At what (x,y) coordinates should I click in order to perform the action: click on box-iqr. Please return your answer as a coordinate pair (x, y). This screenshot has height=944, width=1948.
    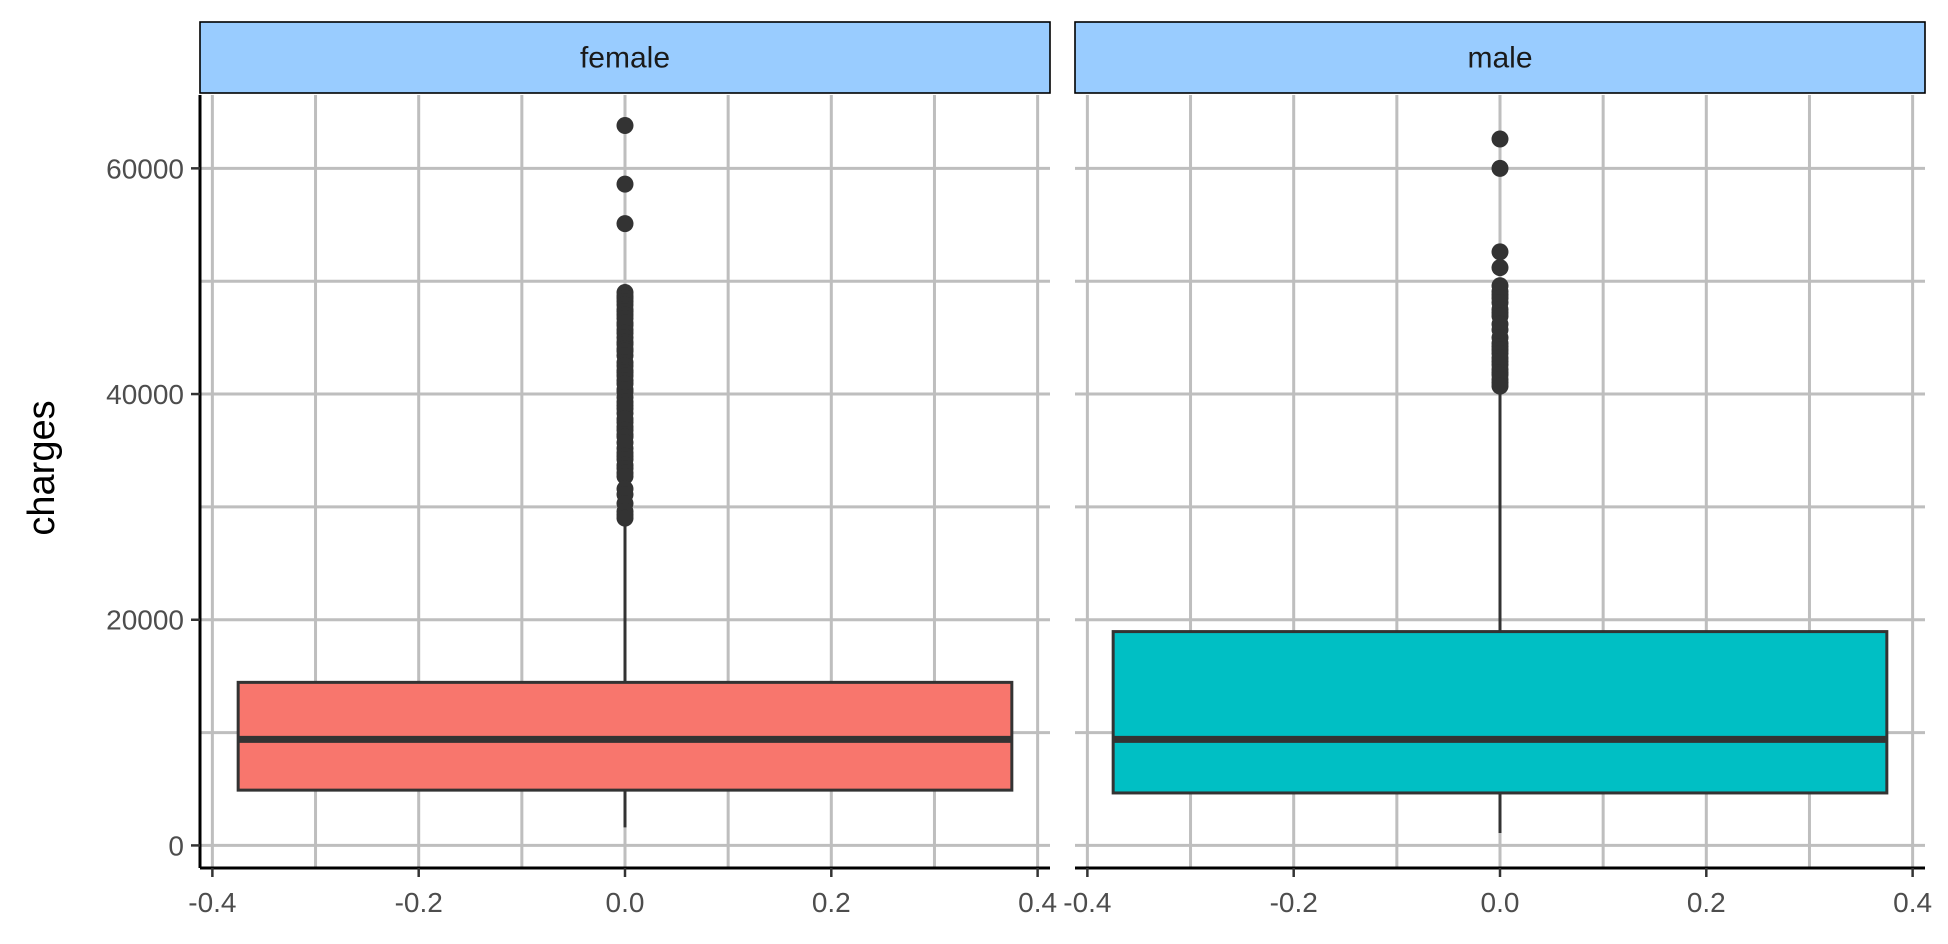
    Looking at the image, I should click on (1500, 712).